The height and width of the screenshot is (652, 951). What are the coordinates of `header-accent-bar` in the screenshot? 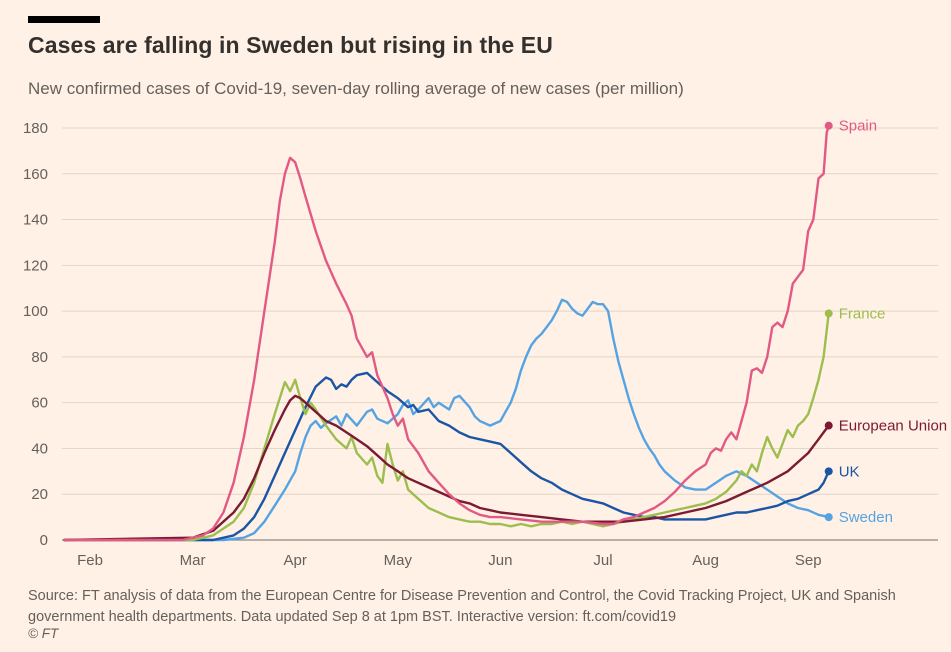 It's located at (64, 19).